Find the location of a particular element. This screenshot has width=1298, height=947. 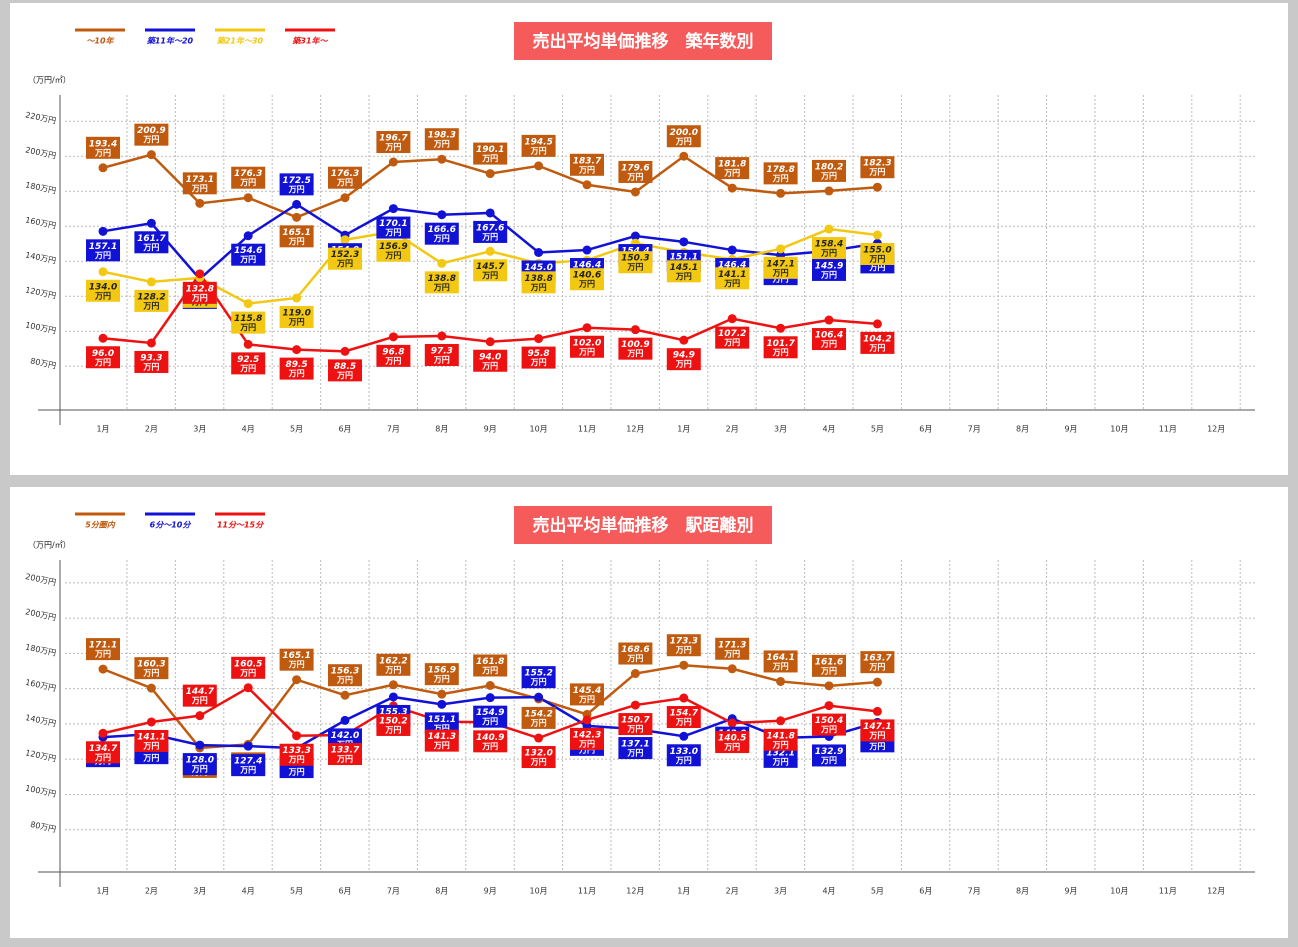

data-label: 145.9 is located at coordinates (829, 266).